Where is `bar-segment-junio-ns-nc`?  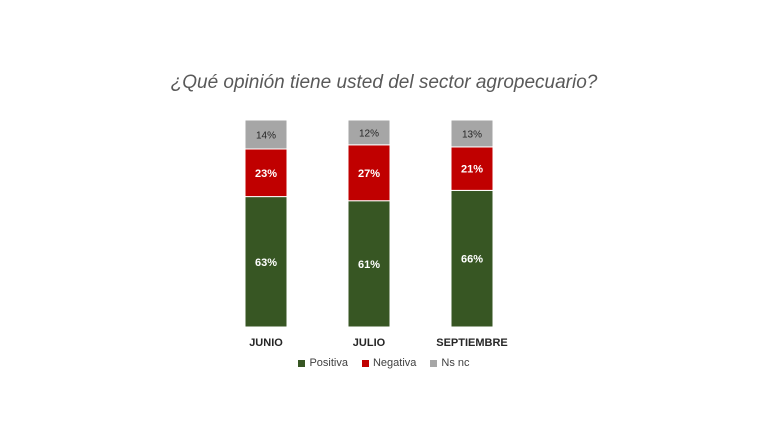 bar-segment-junio-ns-nc is located at coordinates (266, 134).